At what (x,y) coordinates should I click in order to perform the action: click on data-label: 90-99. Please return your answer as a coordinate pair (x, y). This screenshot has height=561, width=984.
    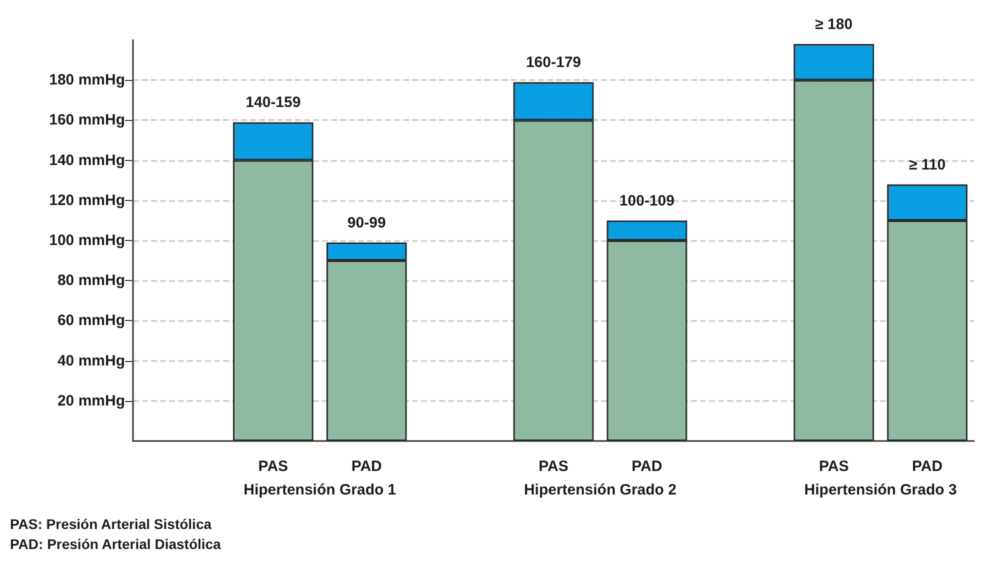
    Looking at the image, I should click on (366, 223).